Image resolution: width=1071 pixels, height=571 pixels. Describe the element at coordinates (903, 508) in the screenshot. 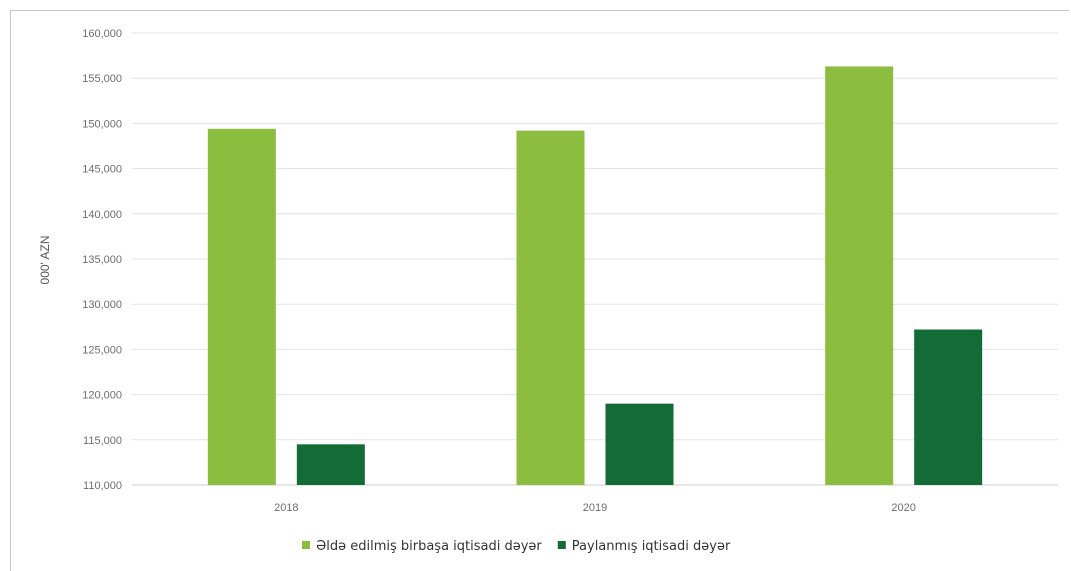

I see `x-tick-label: 2020` at that location.